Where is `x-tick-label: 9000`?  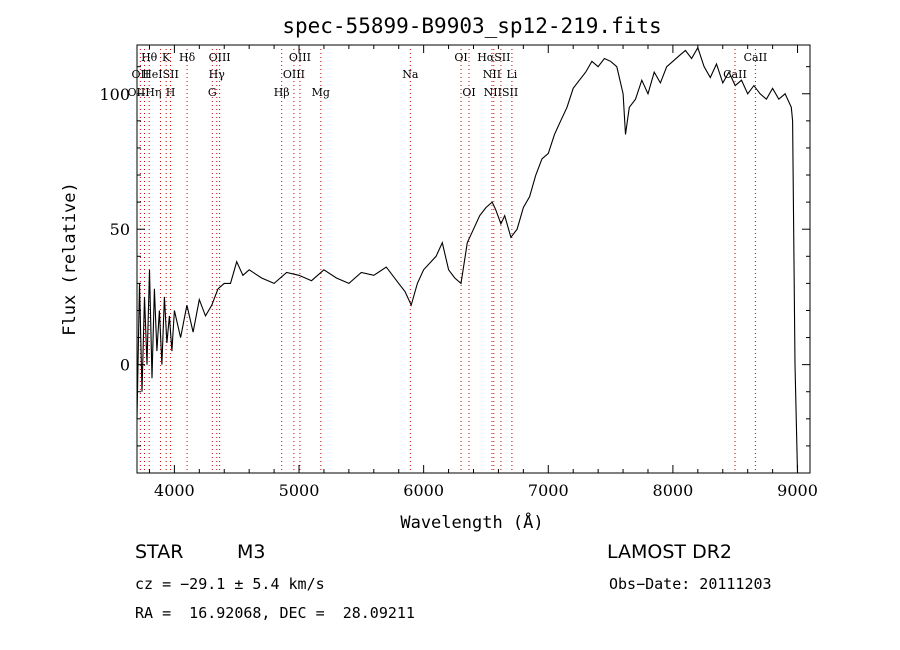 x-tick-label: 9000 is located at coordinates (797, 490).